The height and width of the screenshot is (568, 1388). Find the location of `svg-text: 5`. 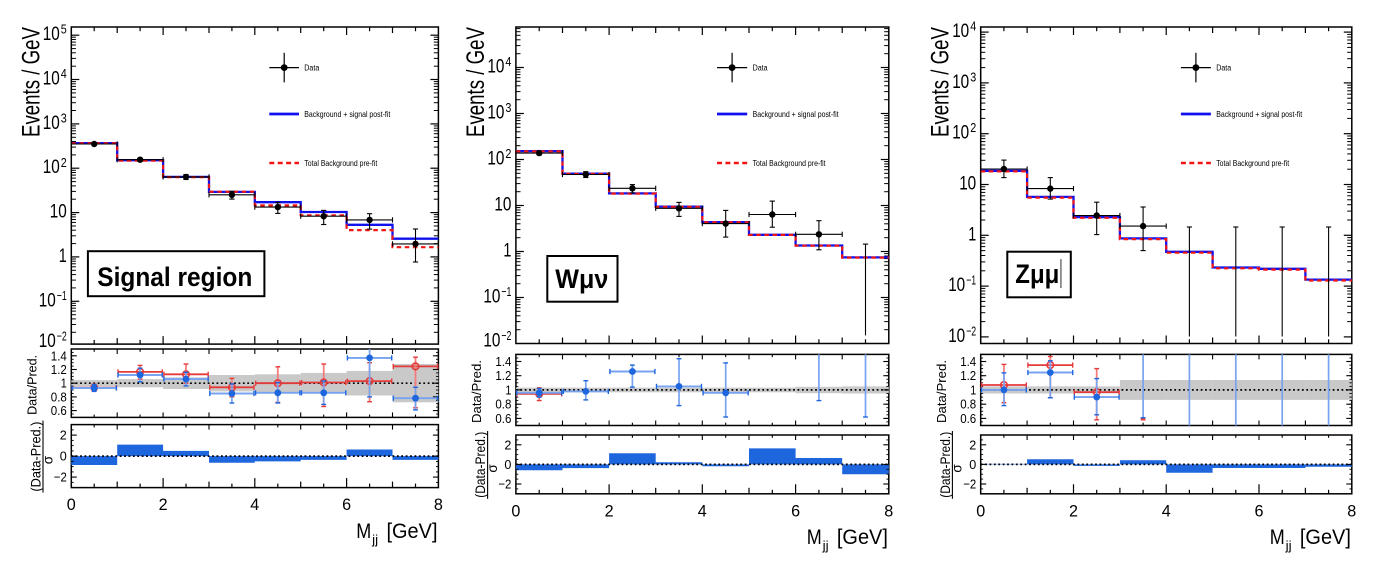

svg-text: 5 is located at coordinates (64, 29).